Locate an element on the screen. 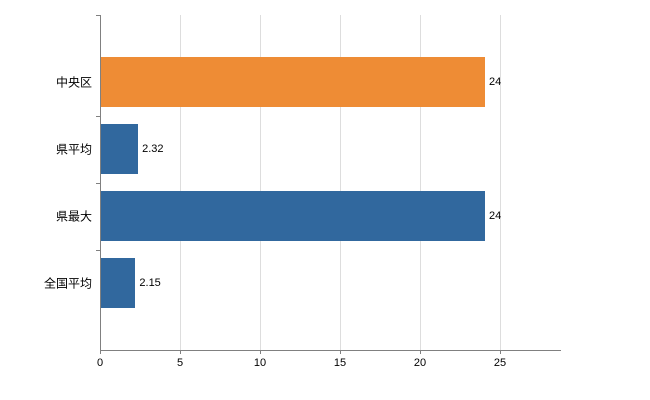 This screenshot has height=400, width=650. x-axis-line is located at coordinates (330, 350).